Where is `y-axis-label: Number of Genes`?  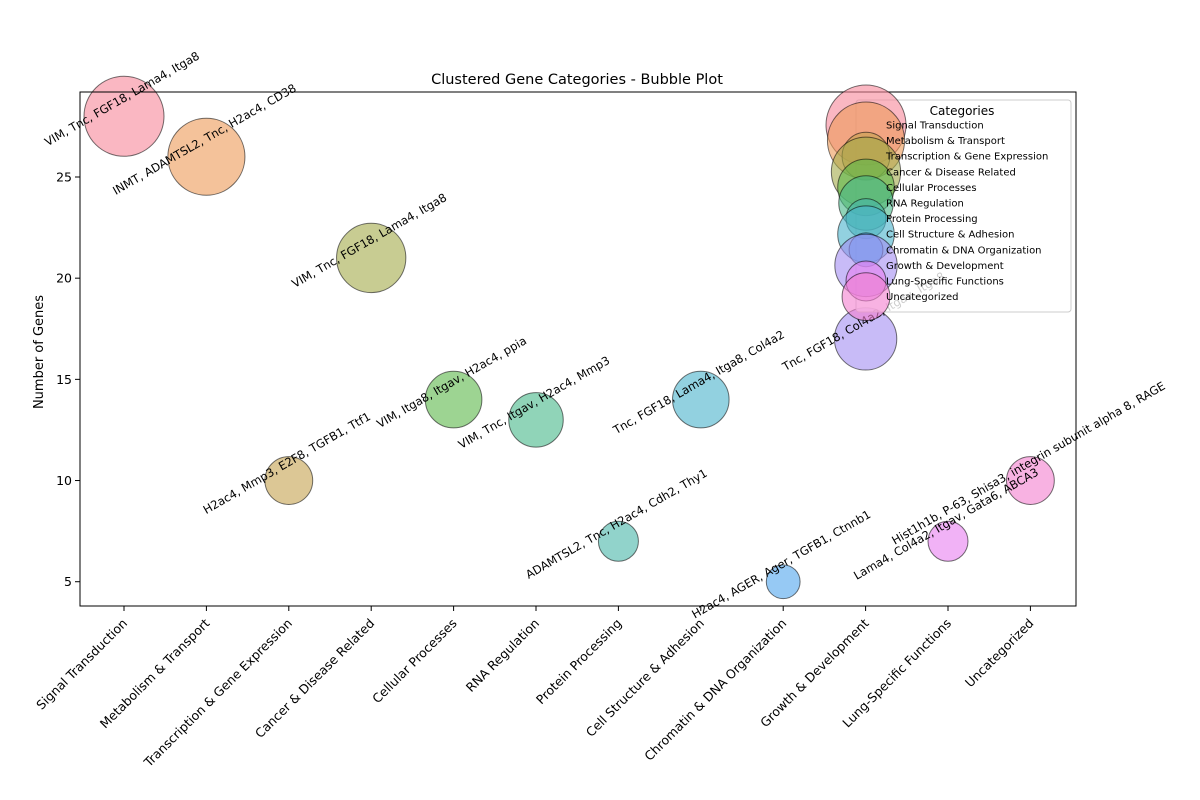
y-axis-label: Number of Genes is located at coordinates (39, 352).